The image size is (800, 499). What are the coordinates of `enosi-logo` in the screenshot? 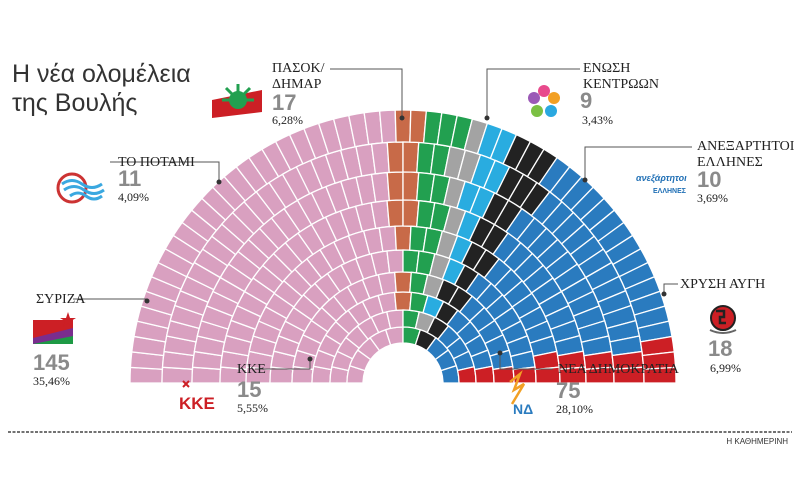 It's located at (544, 101).